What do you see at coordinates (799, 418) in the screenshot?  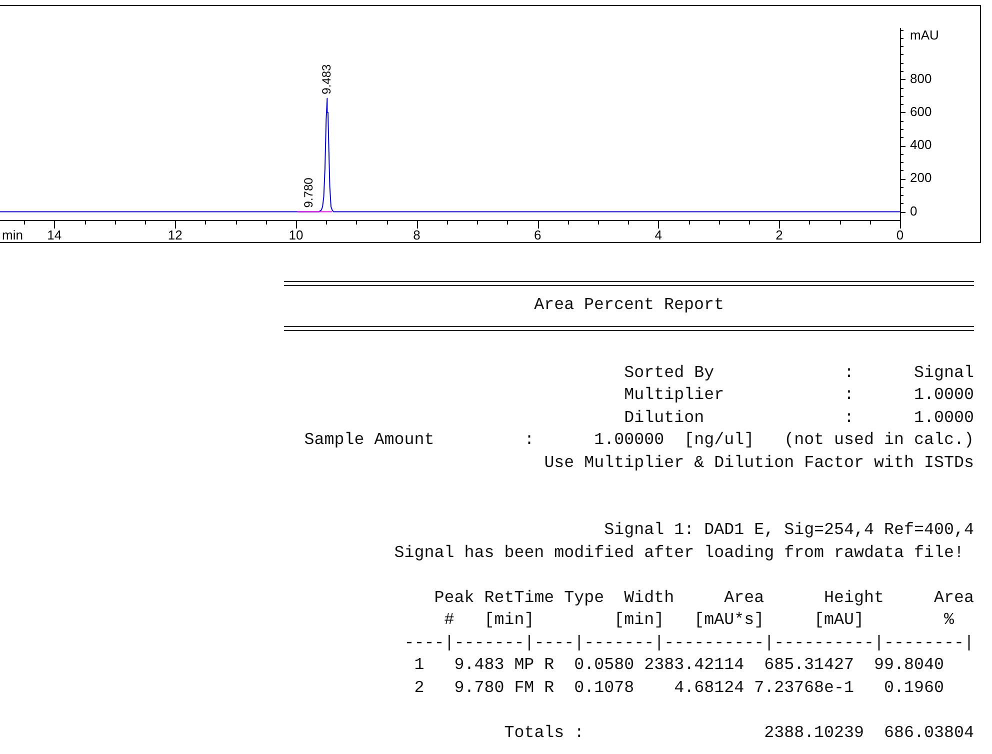 I see `text: Dilution : 1.0000` at bounding box center [799, 418].